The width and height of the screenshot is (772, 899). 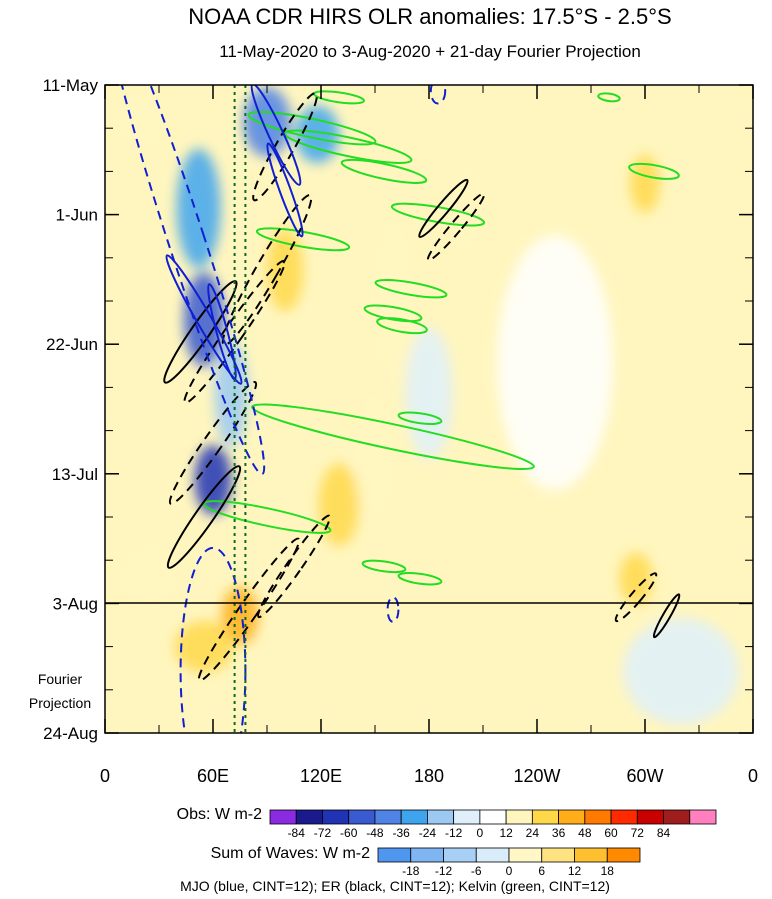 What do you see at coordinates (559, 833) in the screenshot?
I see `obs-colorbar-tick: 36` at bounding box center [559, 833].